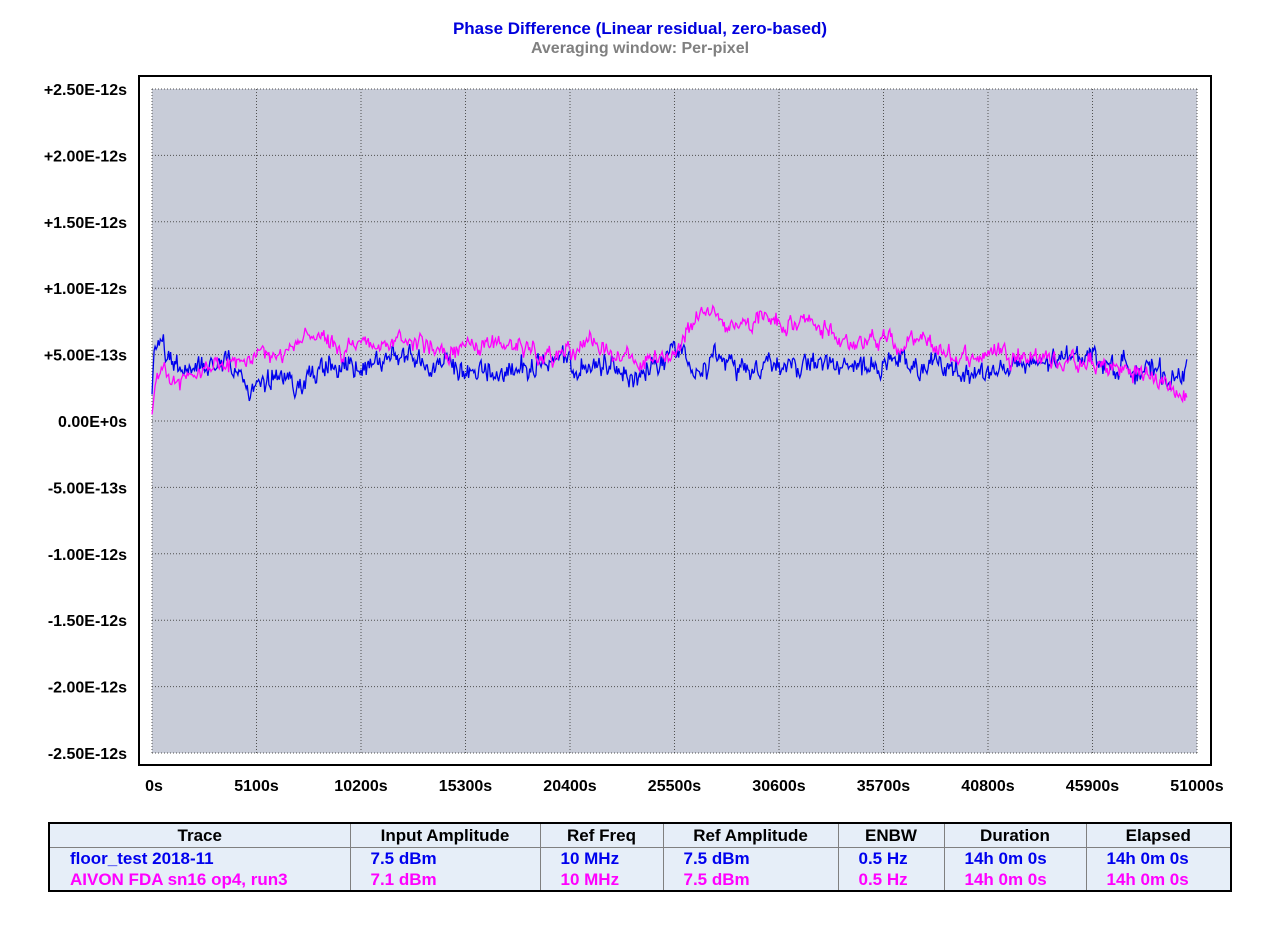 The height and width of the screenshot is (942, 1280). I want to click on y-tick-label: -2.00E-12s, so click(87, 688).